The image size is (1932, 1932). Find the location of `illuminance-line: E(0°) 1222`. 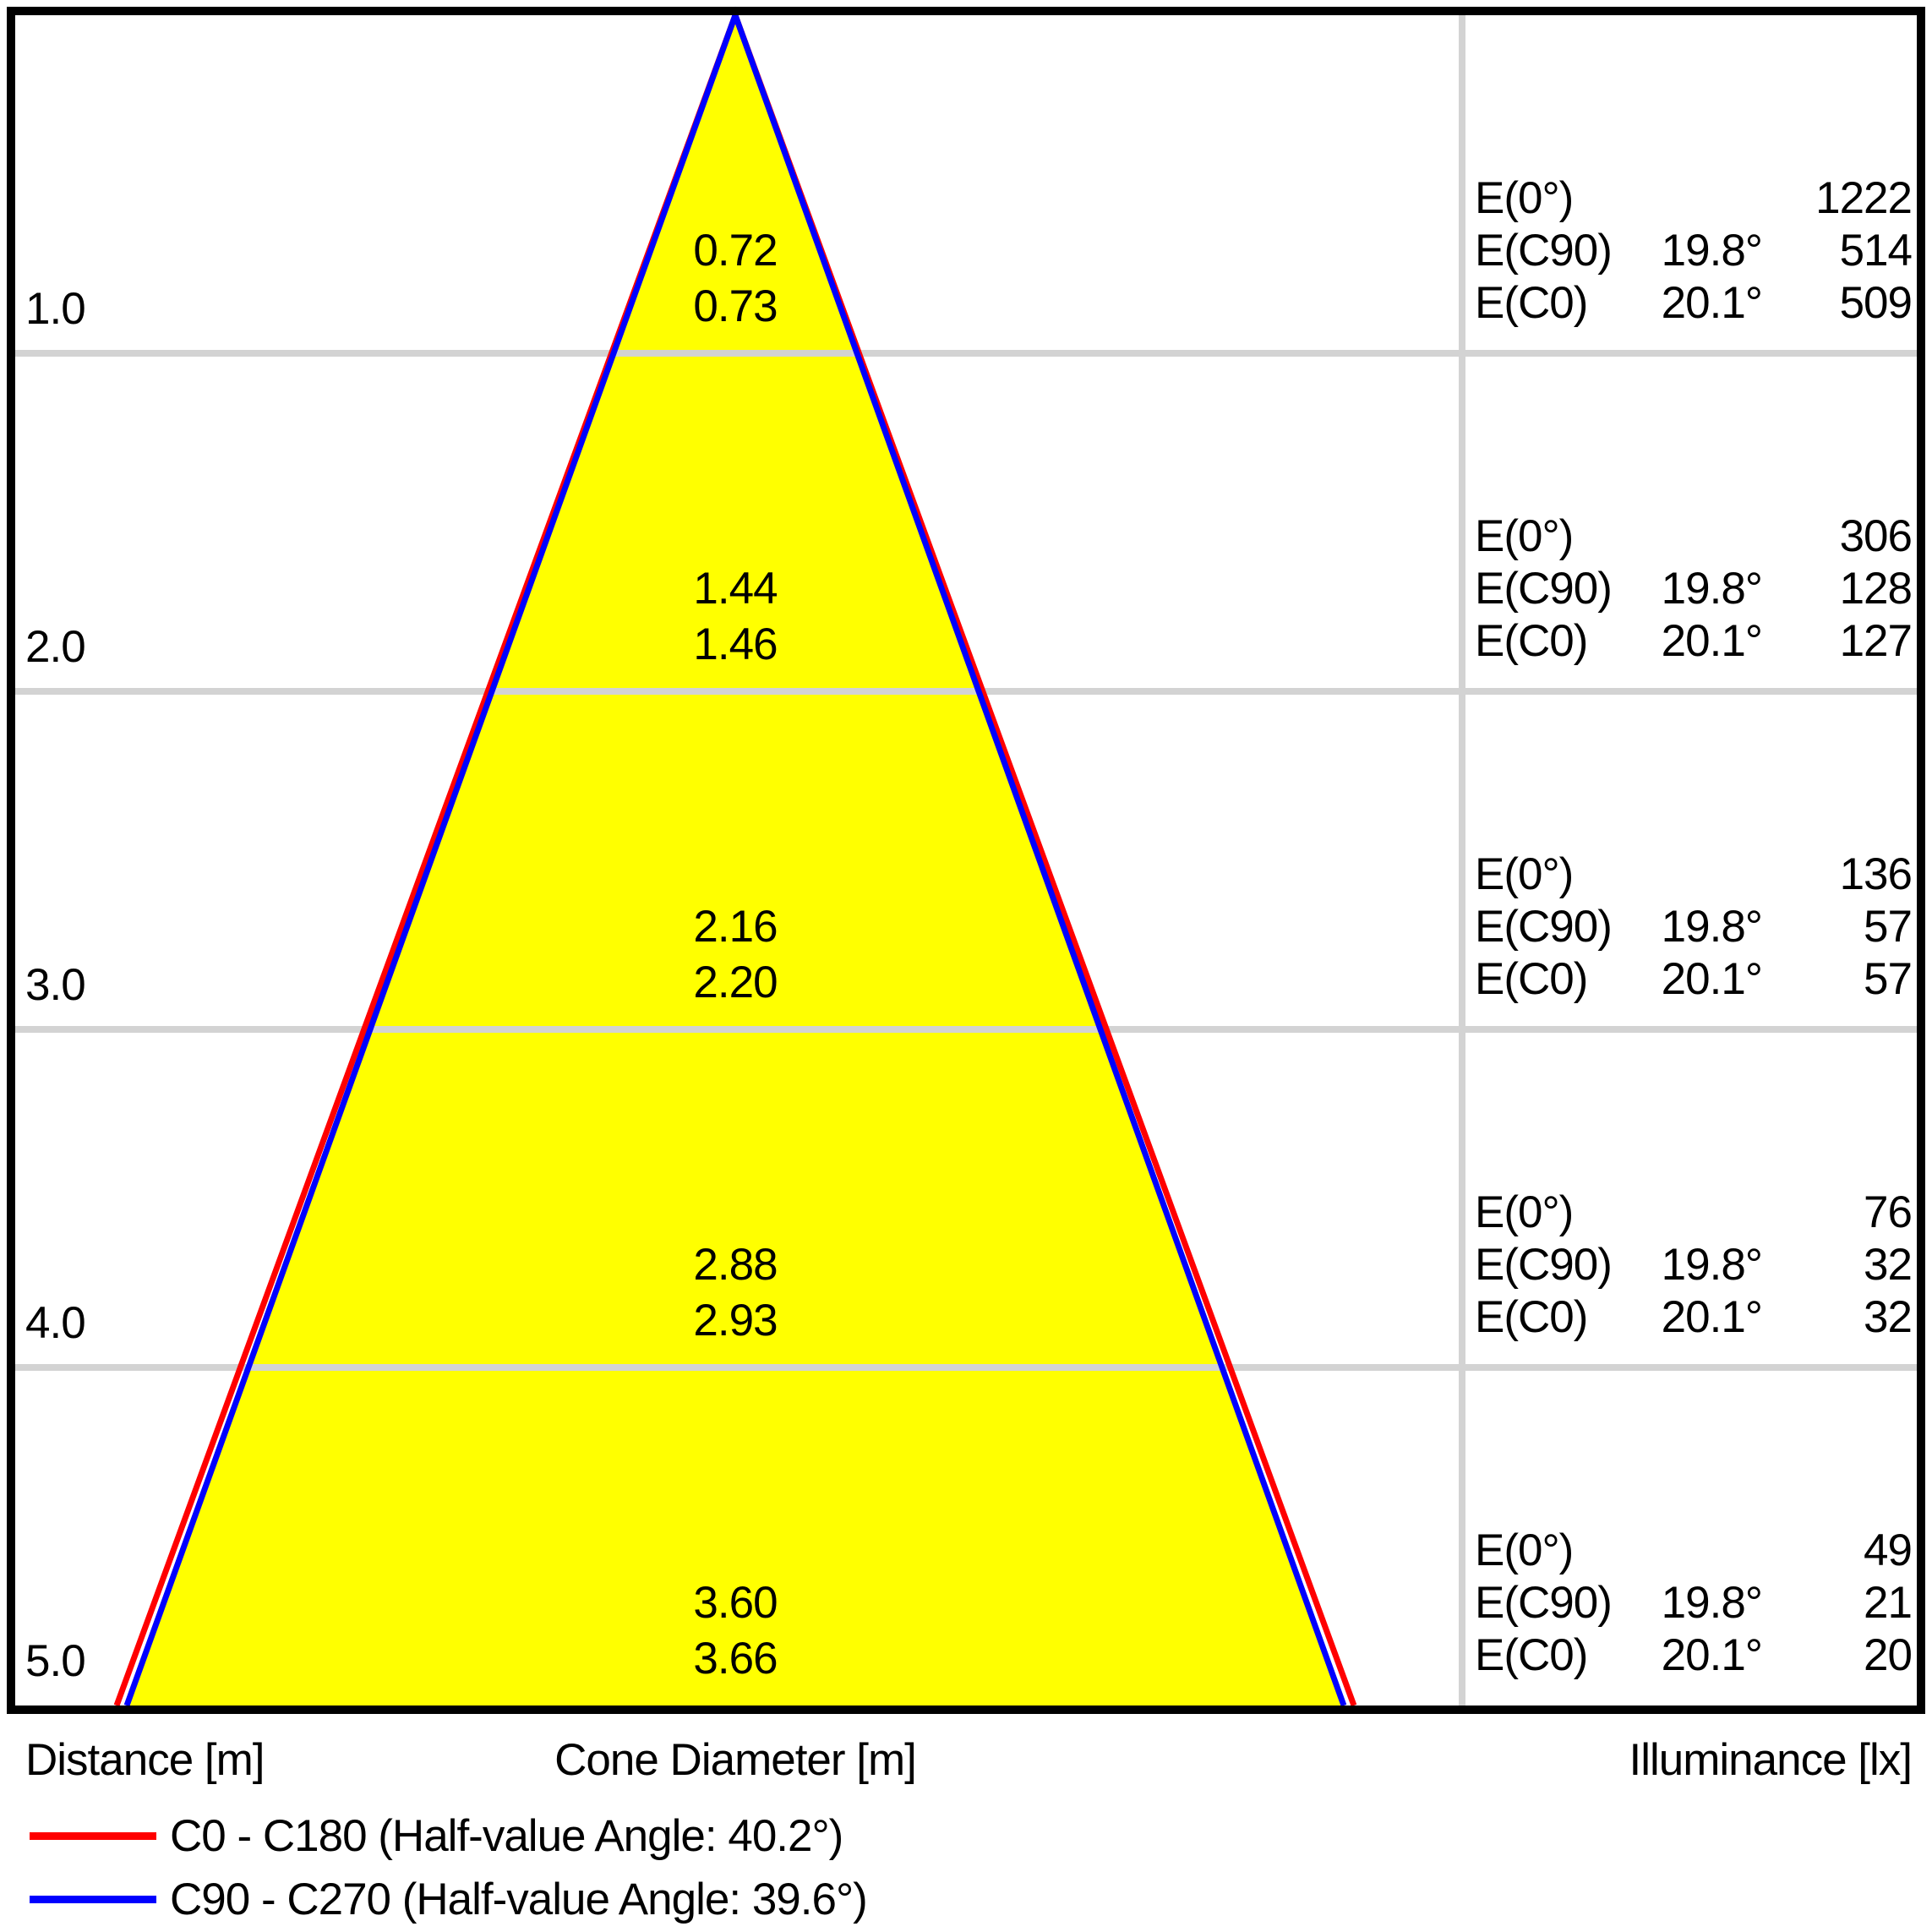

illuminance-line: E(0°) 1222 is located at coordinates (1694, 198).